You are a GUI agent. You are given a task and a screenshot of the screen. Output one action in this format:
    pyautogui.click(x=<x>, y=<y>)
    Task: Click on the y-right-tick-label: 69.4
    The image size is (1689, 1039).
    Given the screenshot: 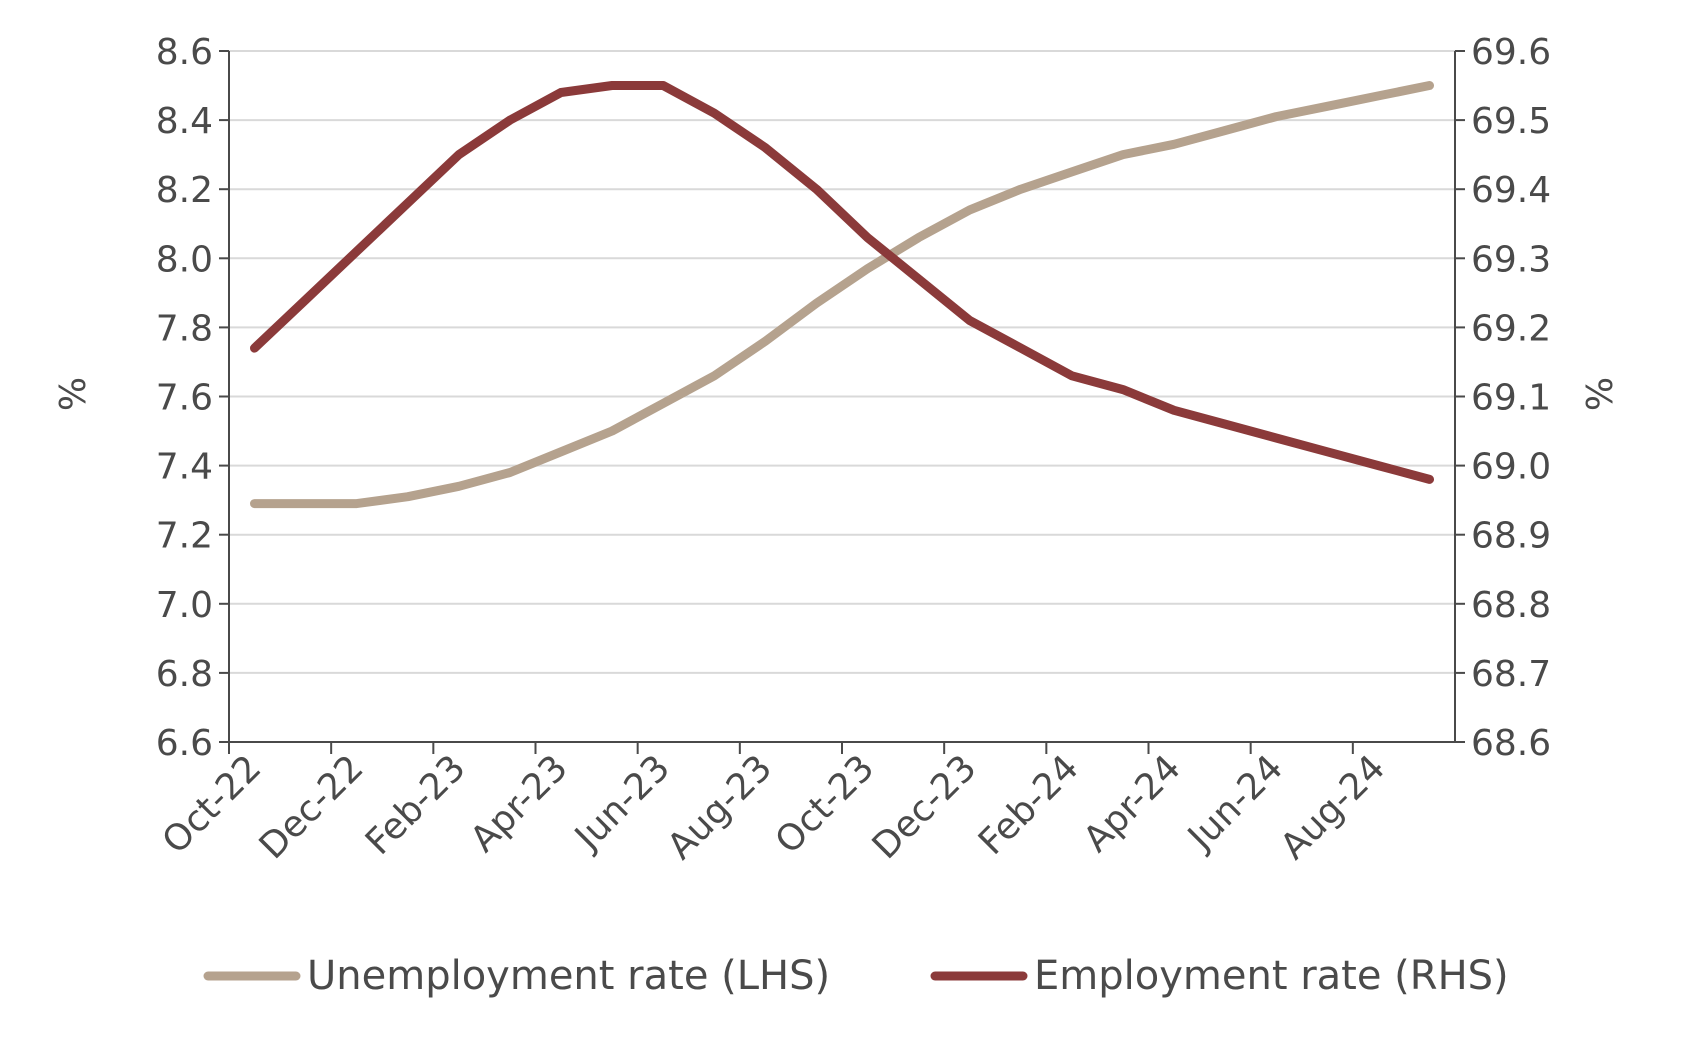 What is the action you would take?
    pyautogui.click(x=1511, y=190)
    